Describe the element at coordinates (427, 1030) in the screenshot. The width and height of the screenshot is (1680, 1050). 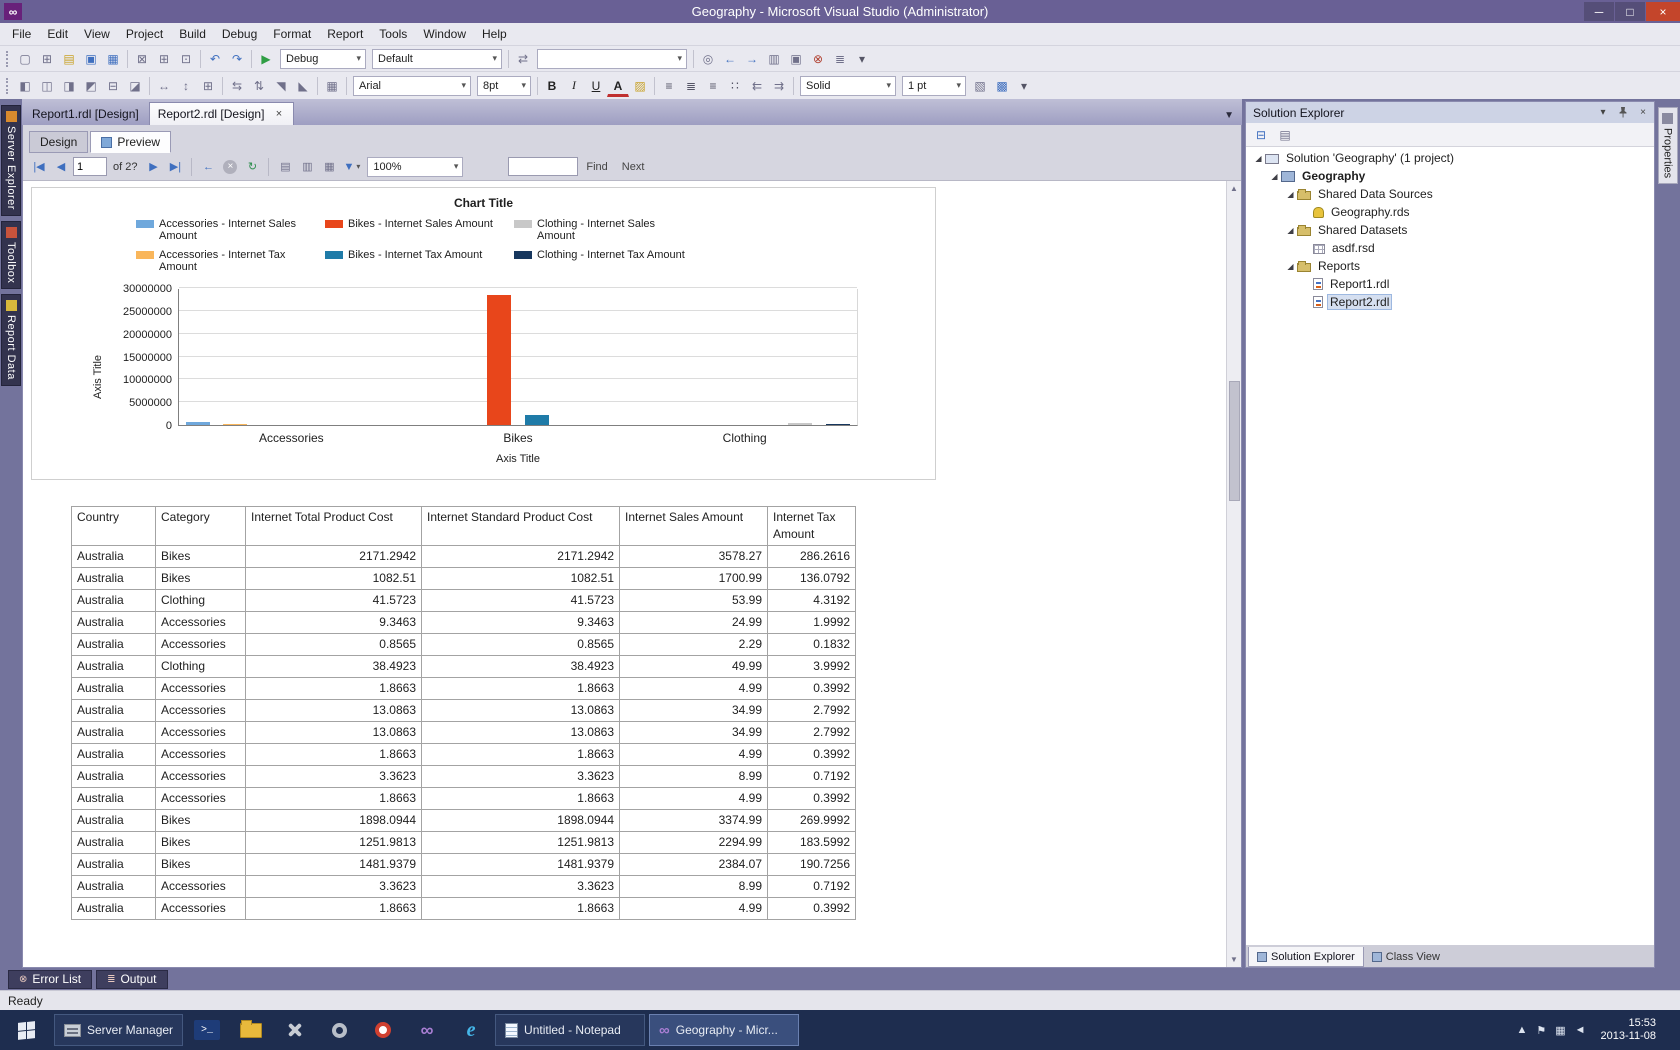
I see `visual-studio-button: ∞` at that location.